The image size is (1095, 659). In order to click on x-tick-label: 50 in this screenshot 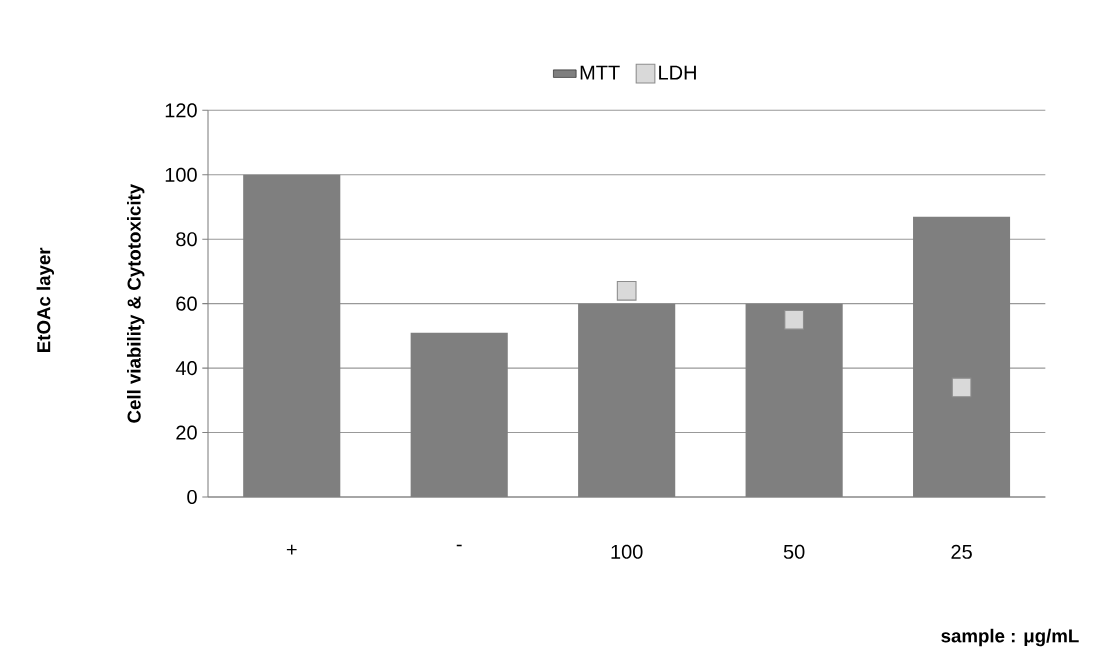, I will do `click(794, 551)`.